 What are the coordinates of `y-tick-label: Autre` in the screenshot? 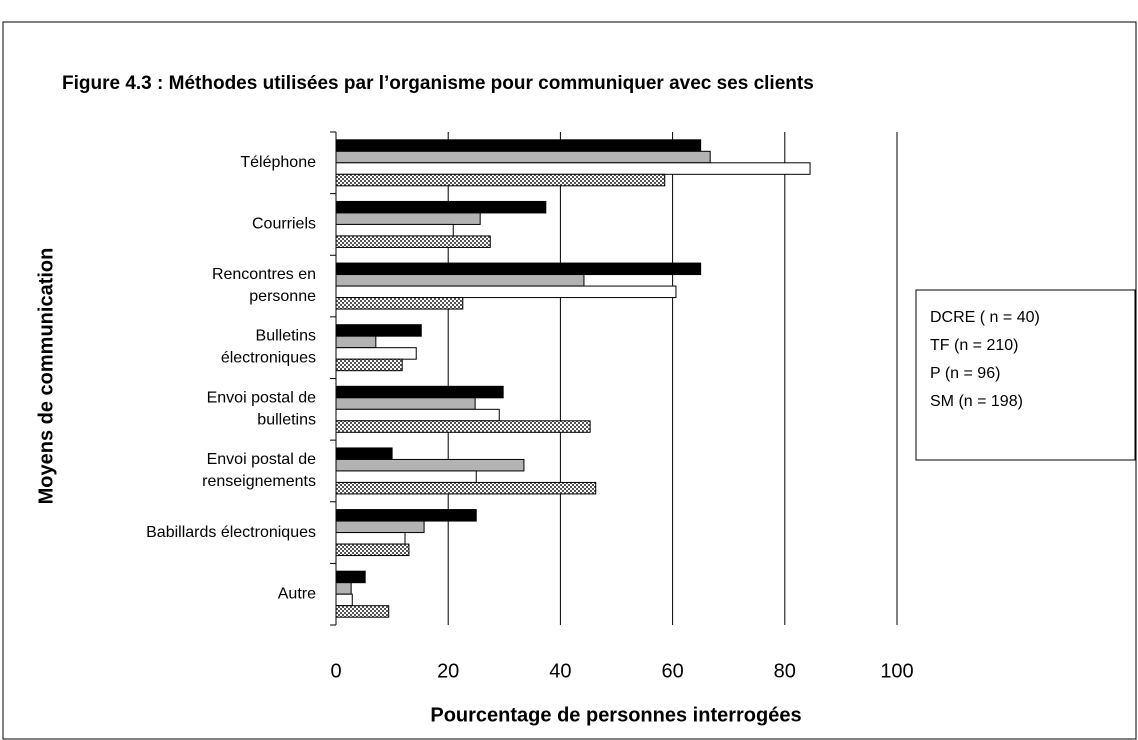 It's located at (297, 593).